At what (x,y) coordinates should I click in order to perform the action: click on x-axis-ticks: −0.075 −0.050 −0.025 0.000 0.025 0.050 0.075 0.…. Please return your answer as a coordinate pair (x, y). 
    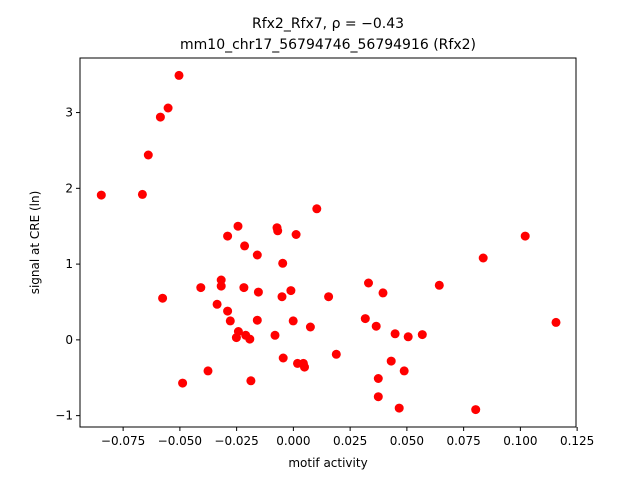
    Looking at the image, I should click on (347, 437).